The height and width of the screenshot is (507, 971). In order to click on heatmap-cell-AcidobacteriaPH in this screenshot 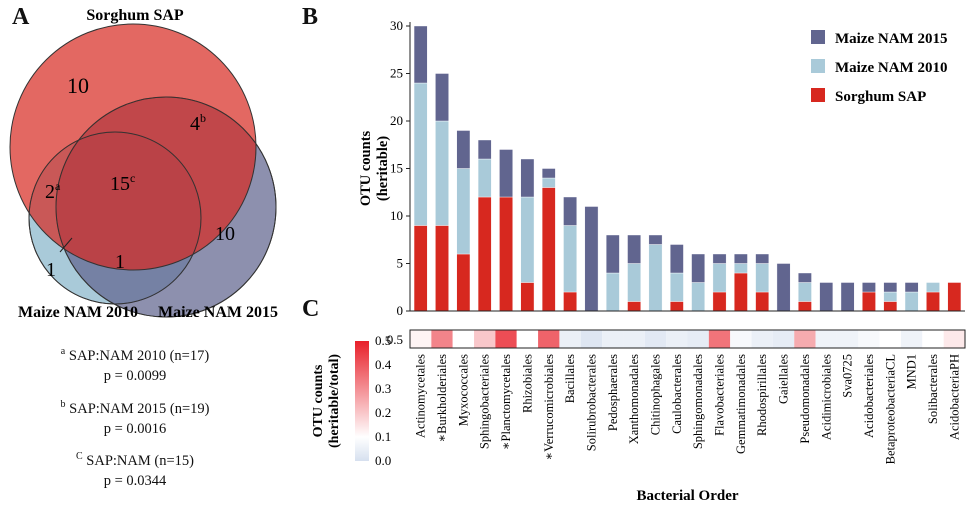, I will do `click(954, 339)`.